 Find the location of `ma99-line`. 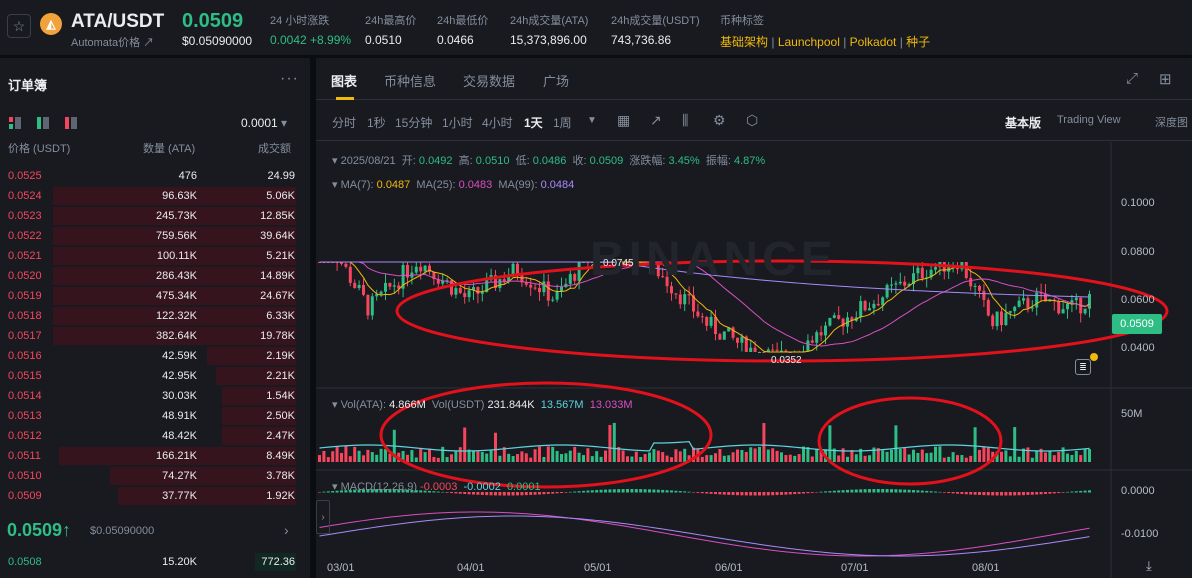

ma99-line is located at coordinates (704, 279).